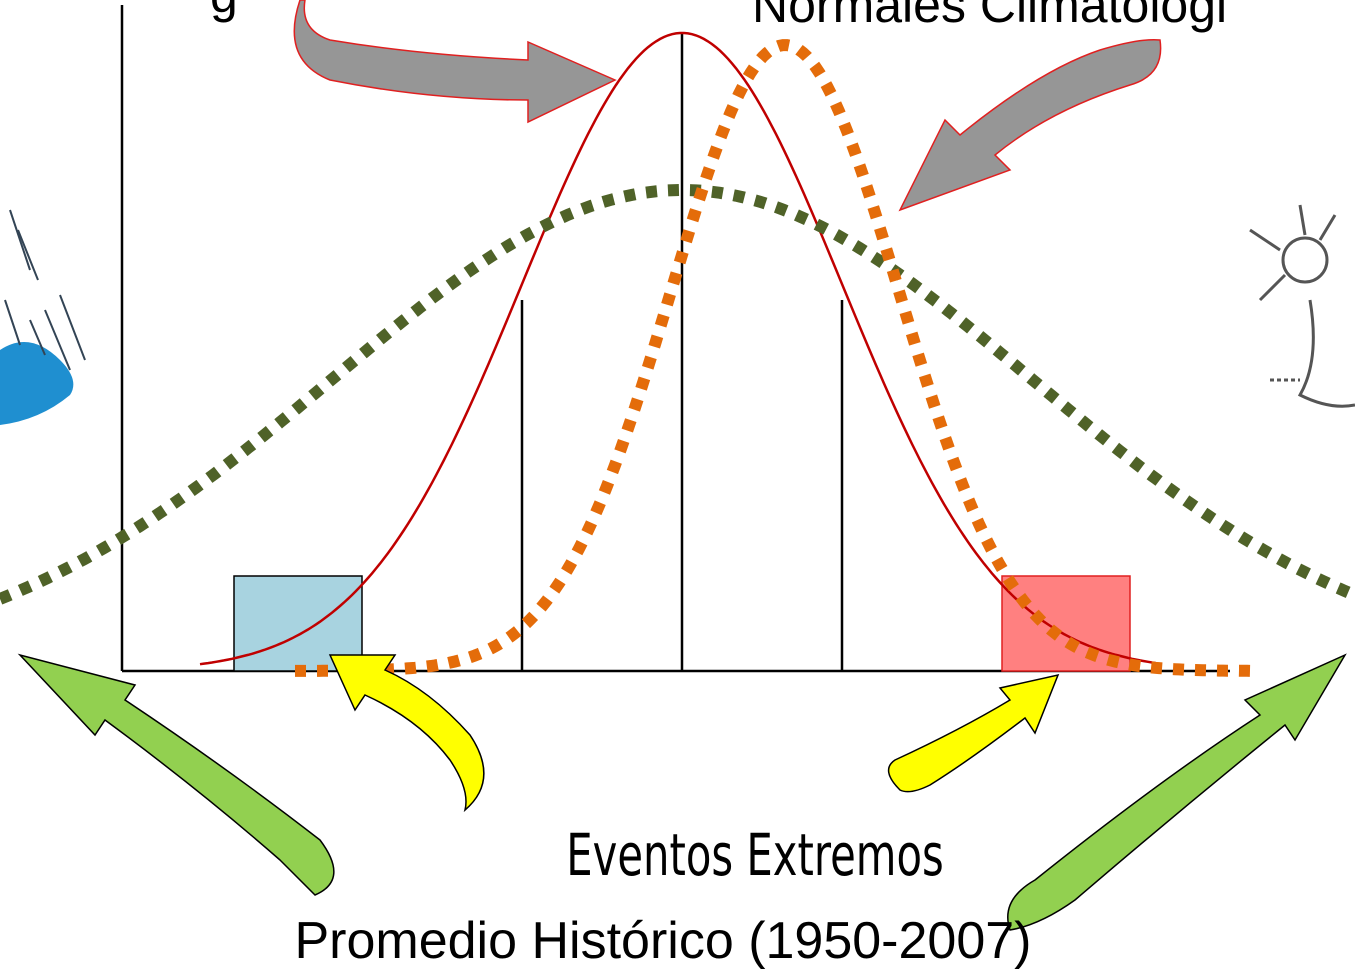 The width and height of the screenshot is (1355, 971). Describe the element at coordinates (1066, 623) in the screenshot. I see `hot-extreme-box` at that location.